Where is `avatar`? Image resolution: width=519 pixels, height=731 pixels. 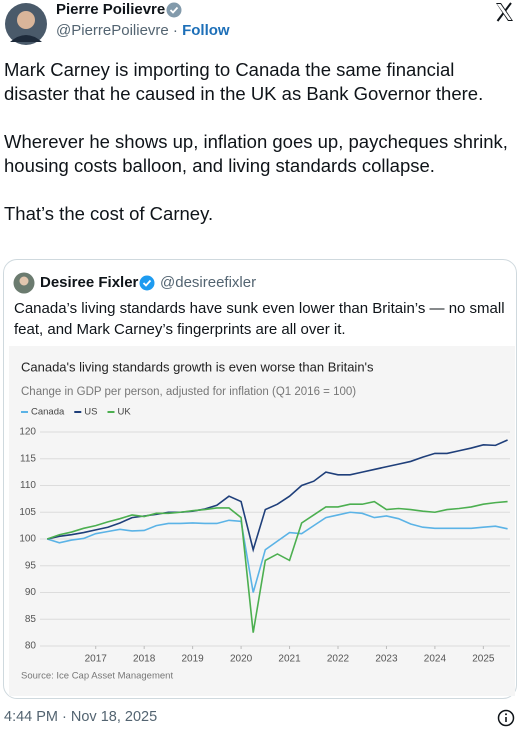 avatar is located at coordinates (26, 24).